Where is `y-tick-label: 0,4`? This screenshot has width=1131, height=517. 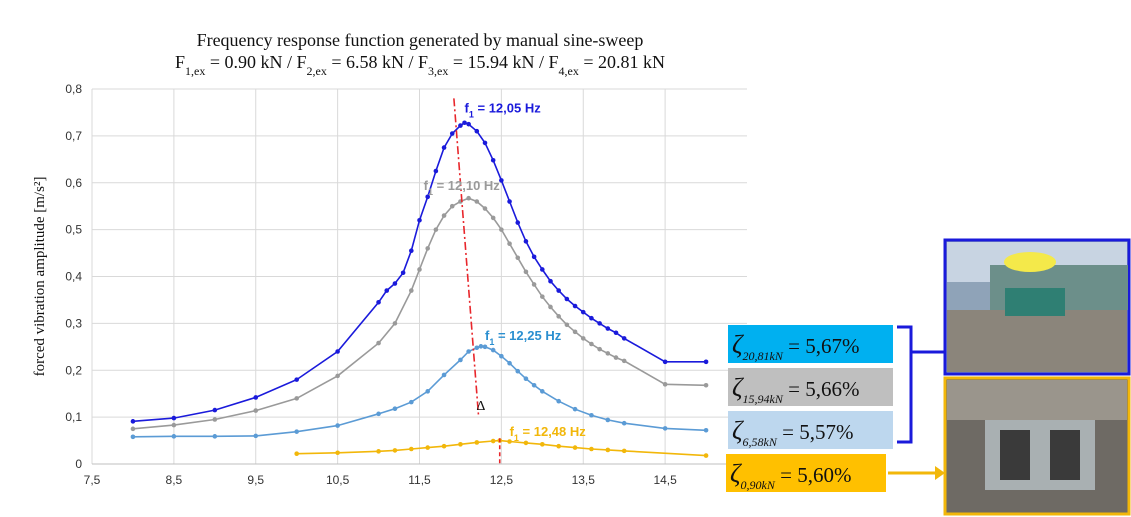
y-tick-label: 0,4 is located at coordinates (73, 277).